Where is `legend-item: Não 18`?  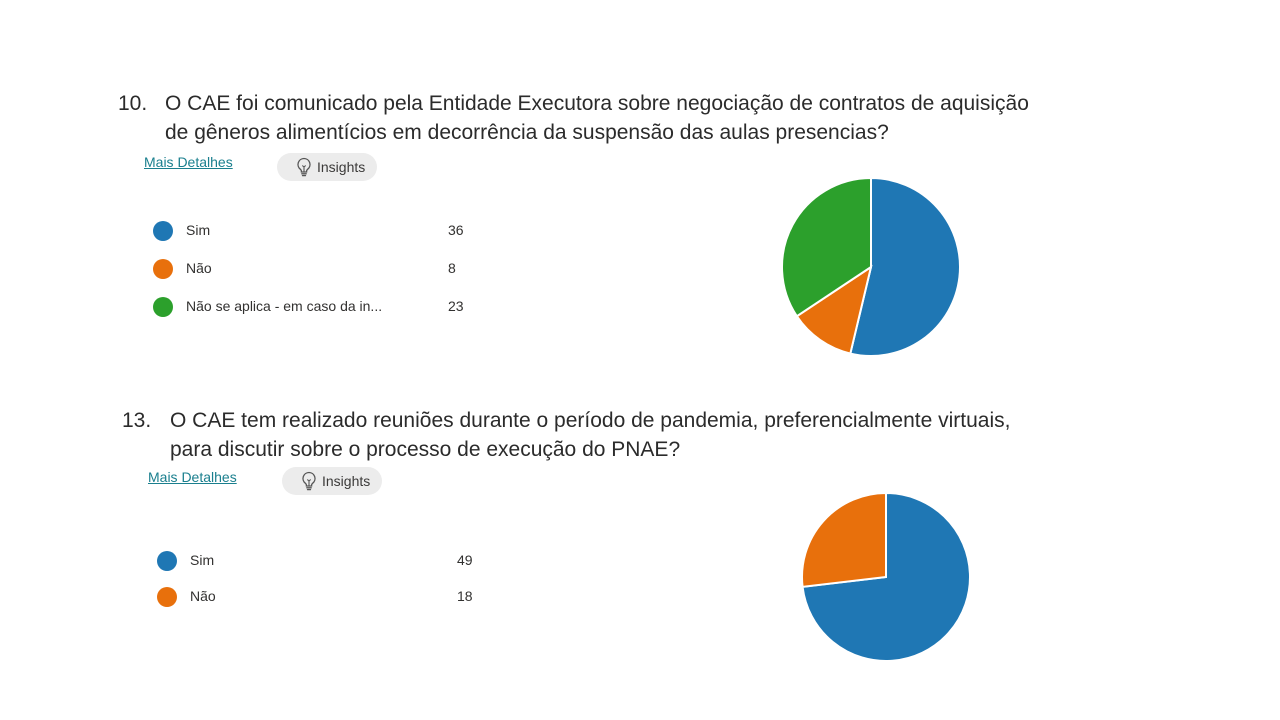 legend-item: Não 18 is located at coordinates (322, 597).